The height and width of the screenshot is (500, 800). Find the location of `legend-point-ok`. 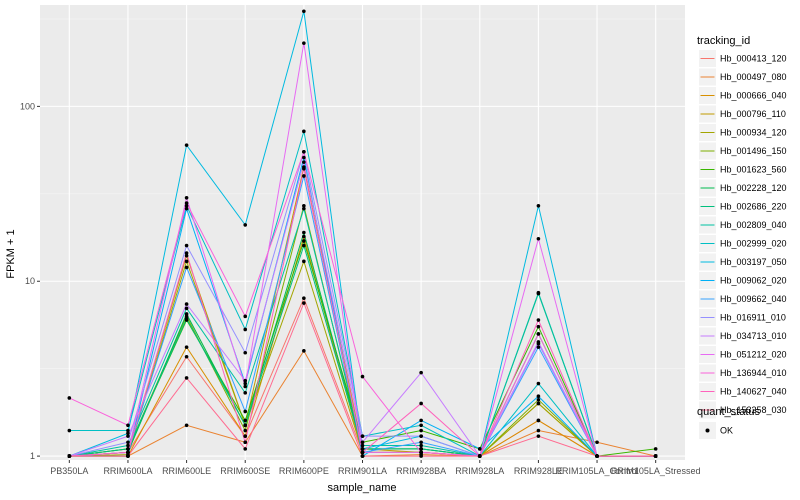

legend-point-ok is located at coordinates (707, 430).